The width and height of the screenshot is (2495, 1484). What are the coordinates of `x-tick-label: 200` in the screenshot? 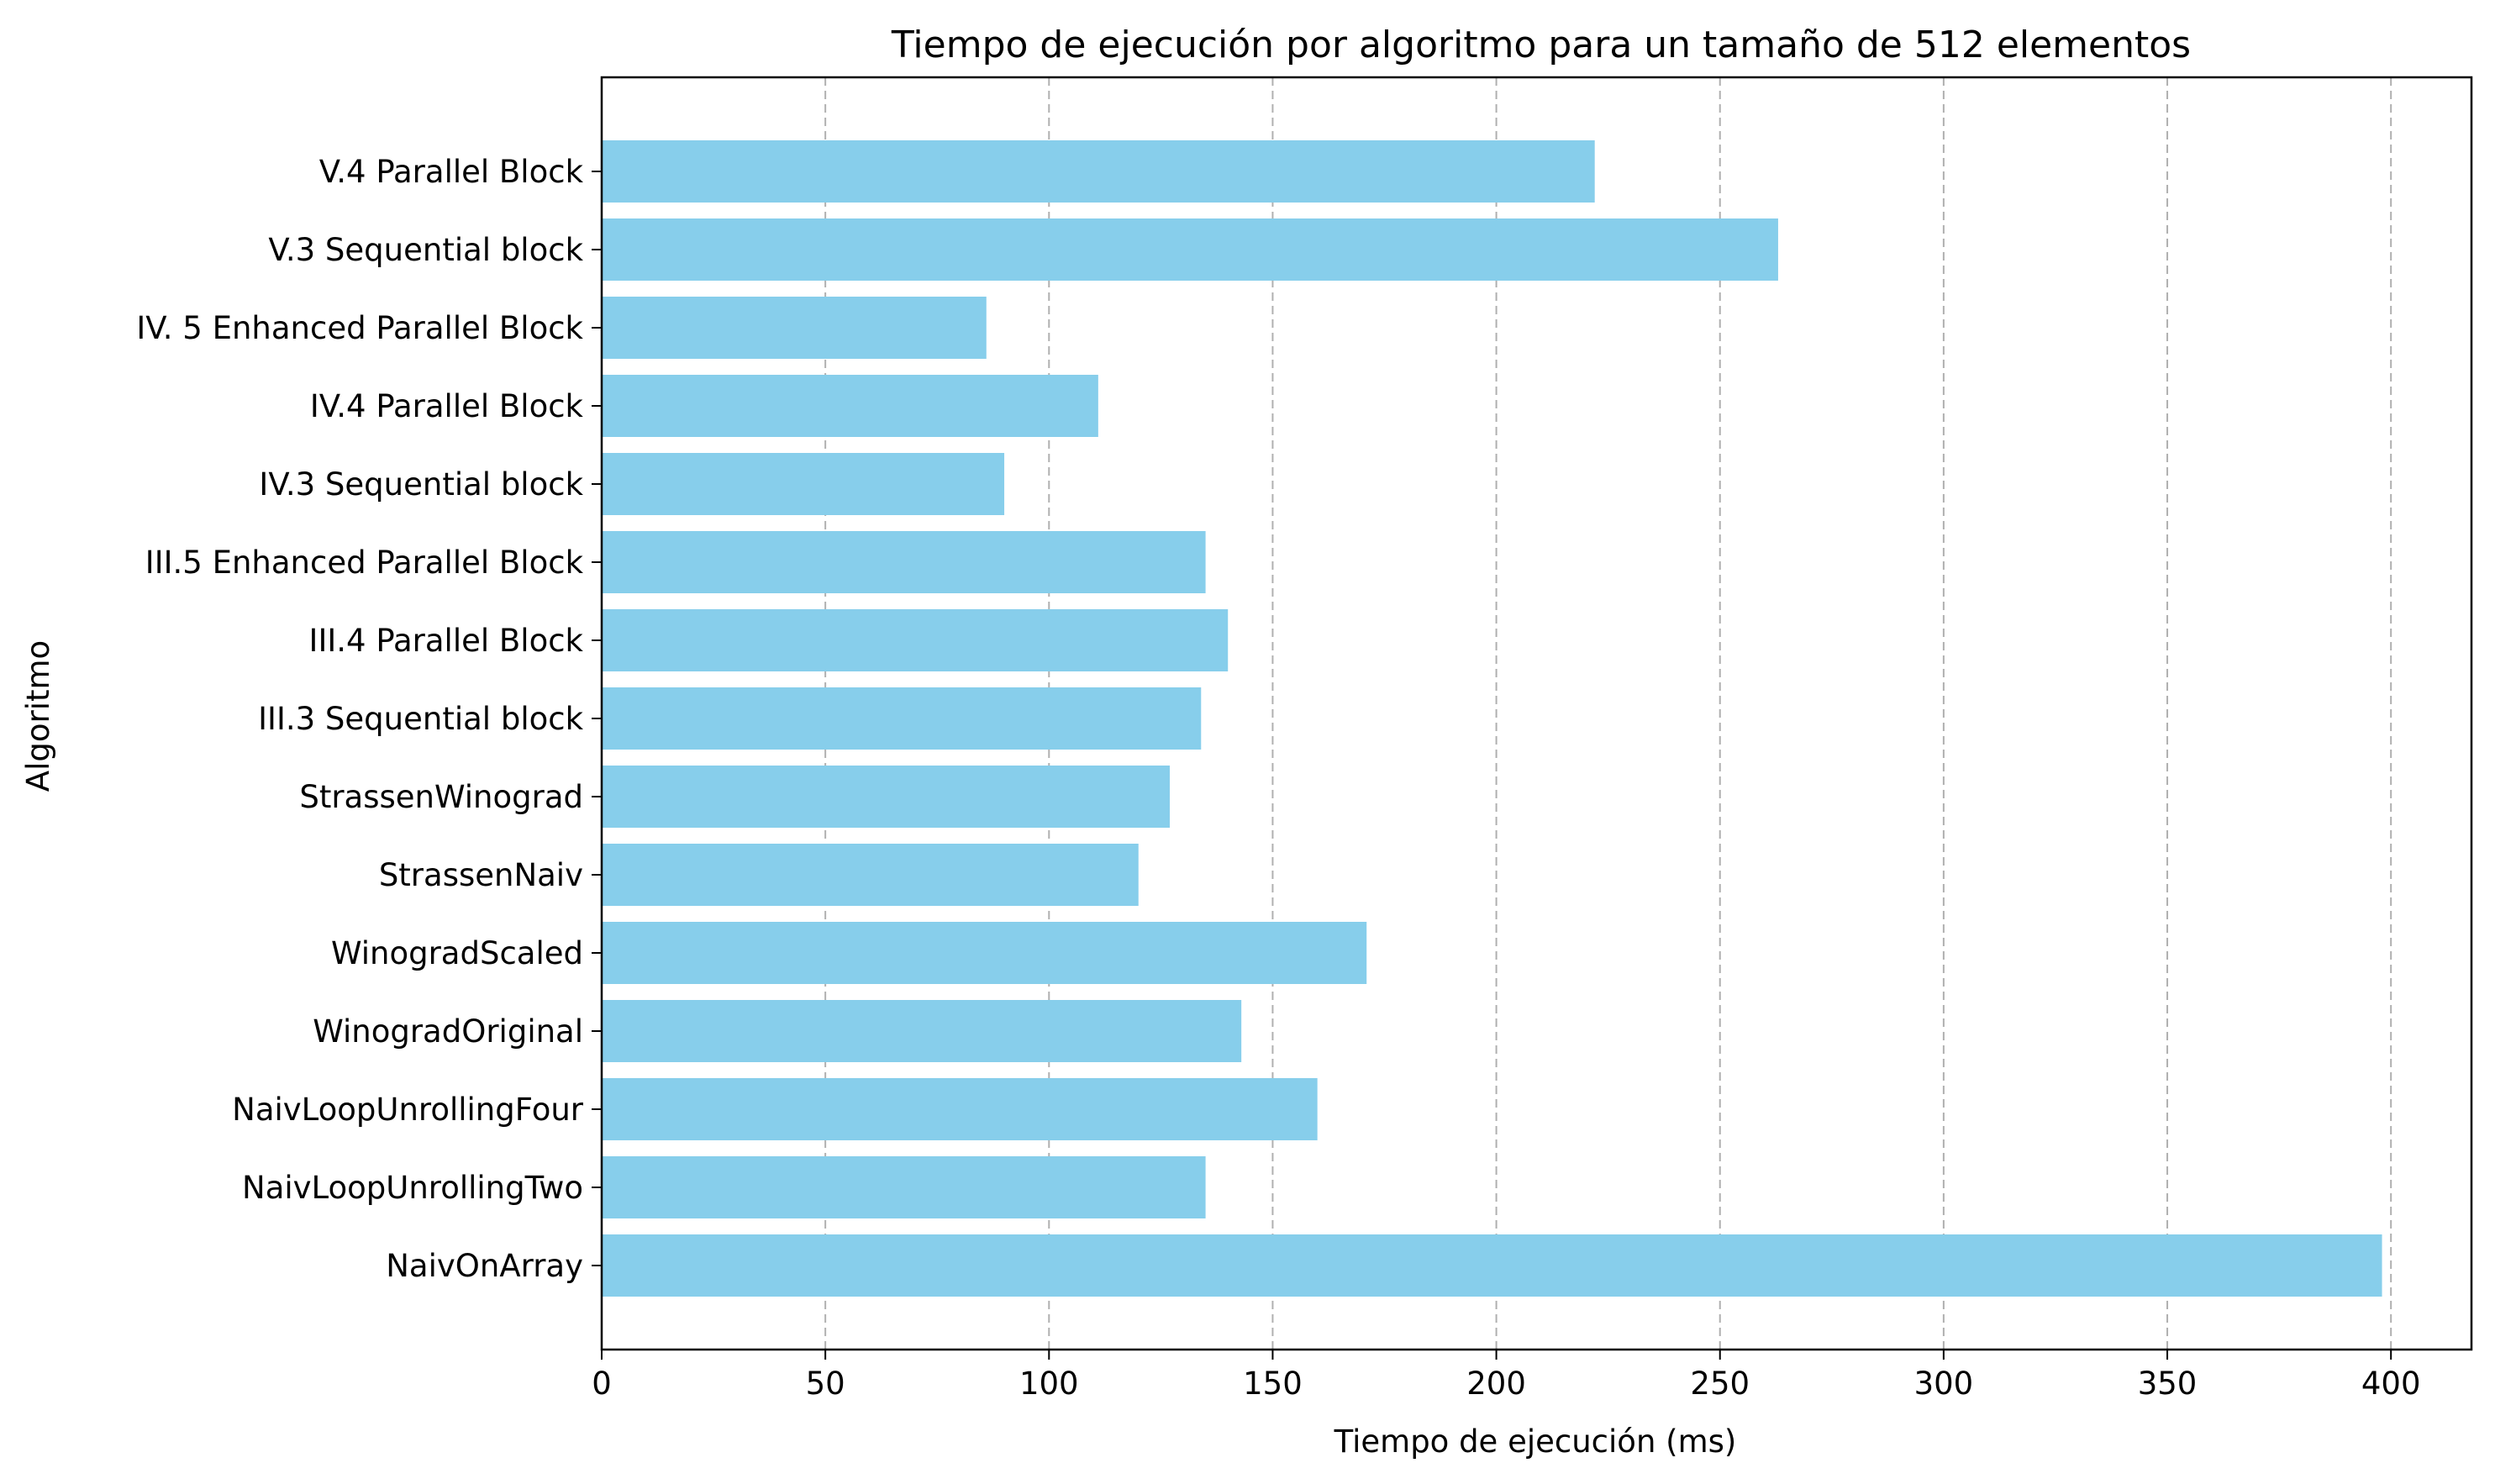 It's located at (1496, 1384).